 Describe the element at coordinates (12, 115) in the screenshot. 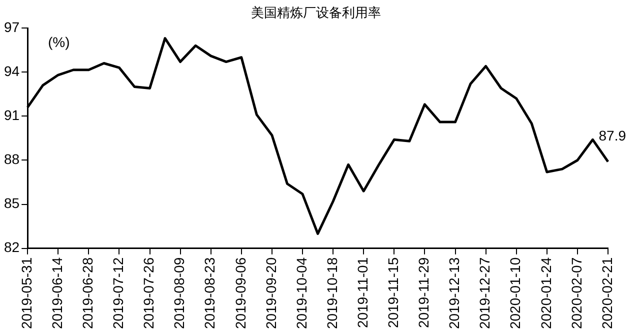

I see `y-tick-label: 91` at that location.